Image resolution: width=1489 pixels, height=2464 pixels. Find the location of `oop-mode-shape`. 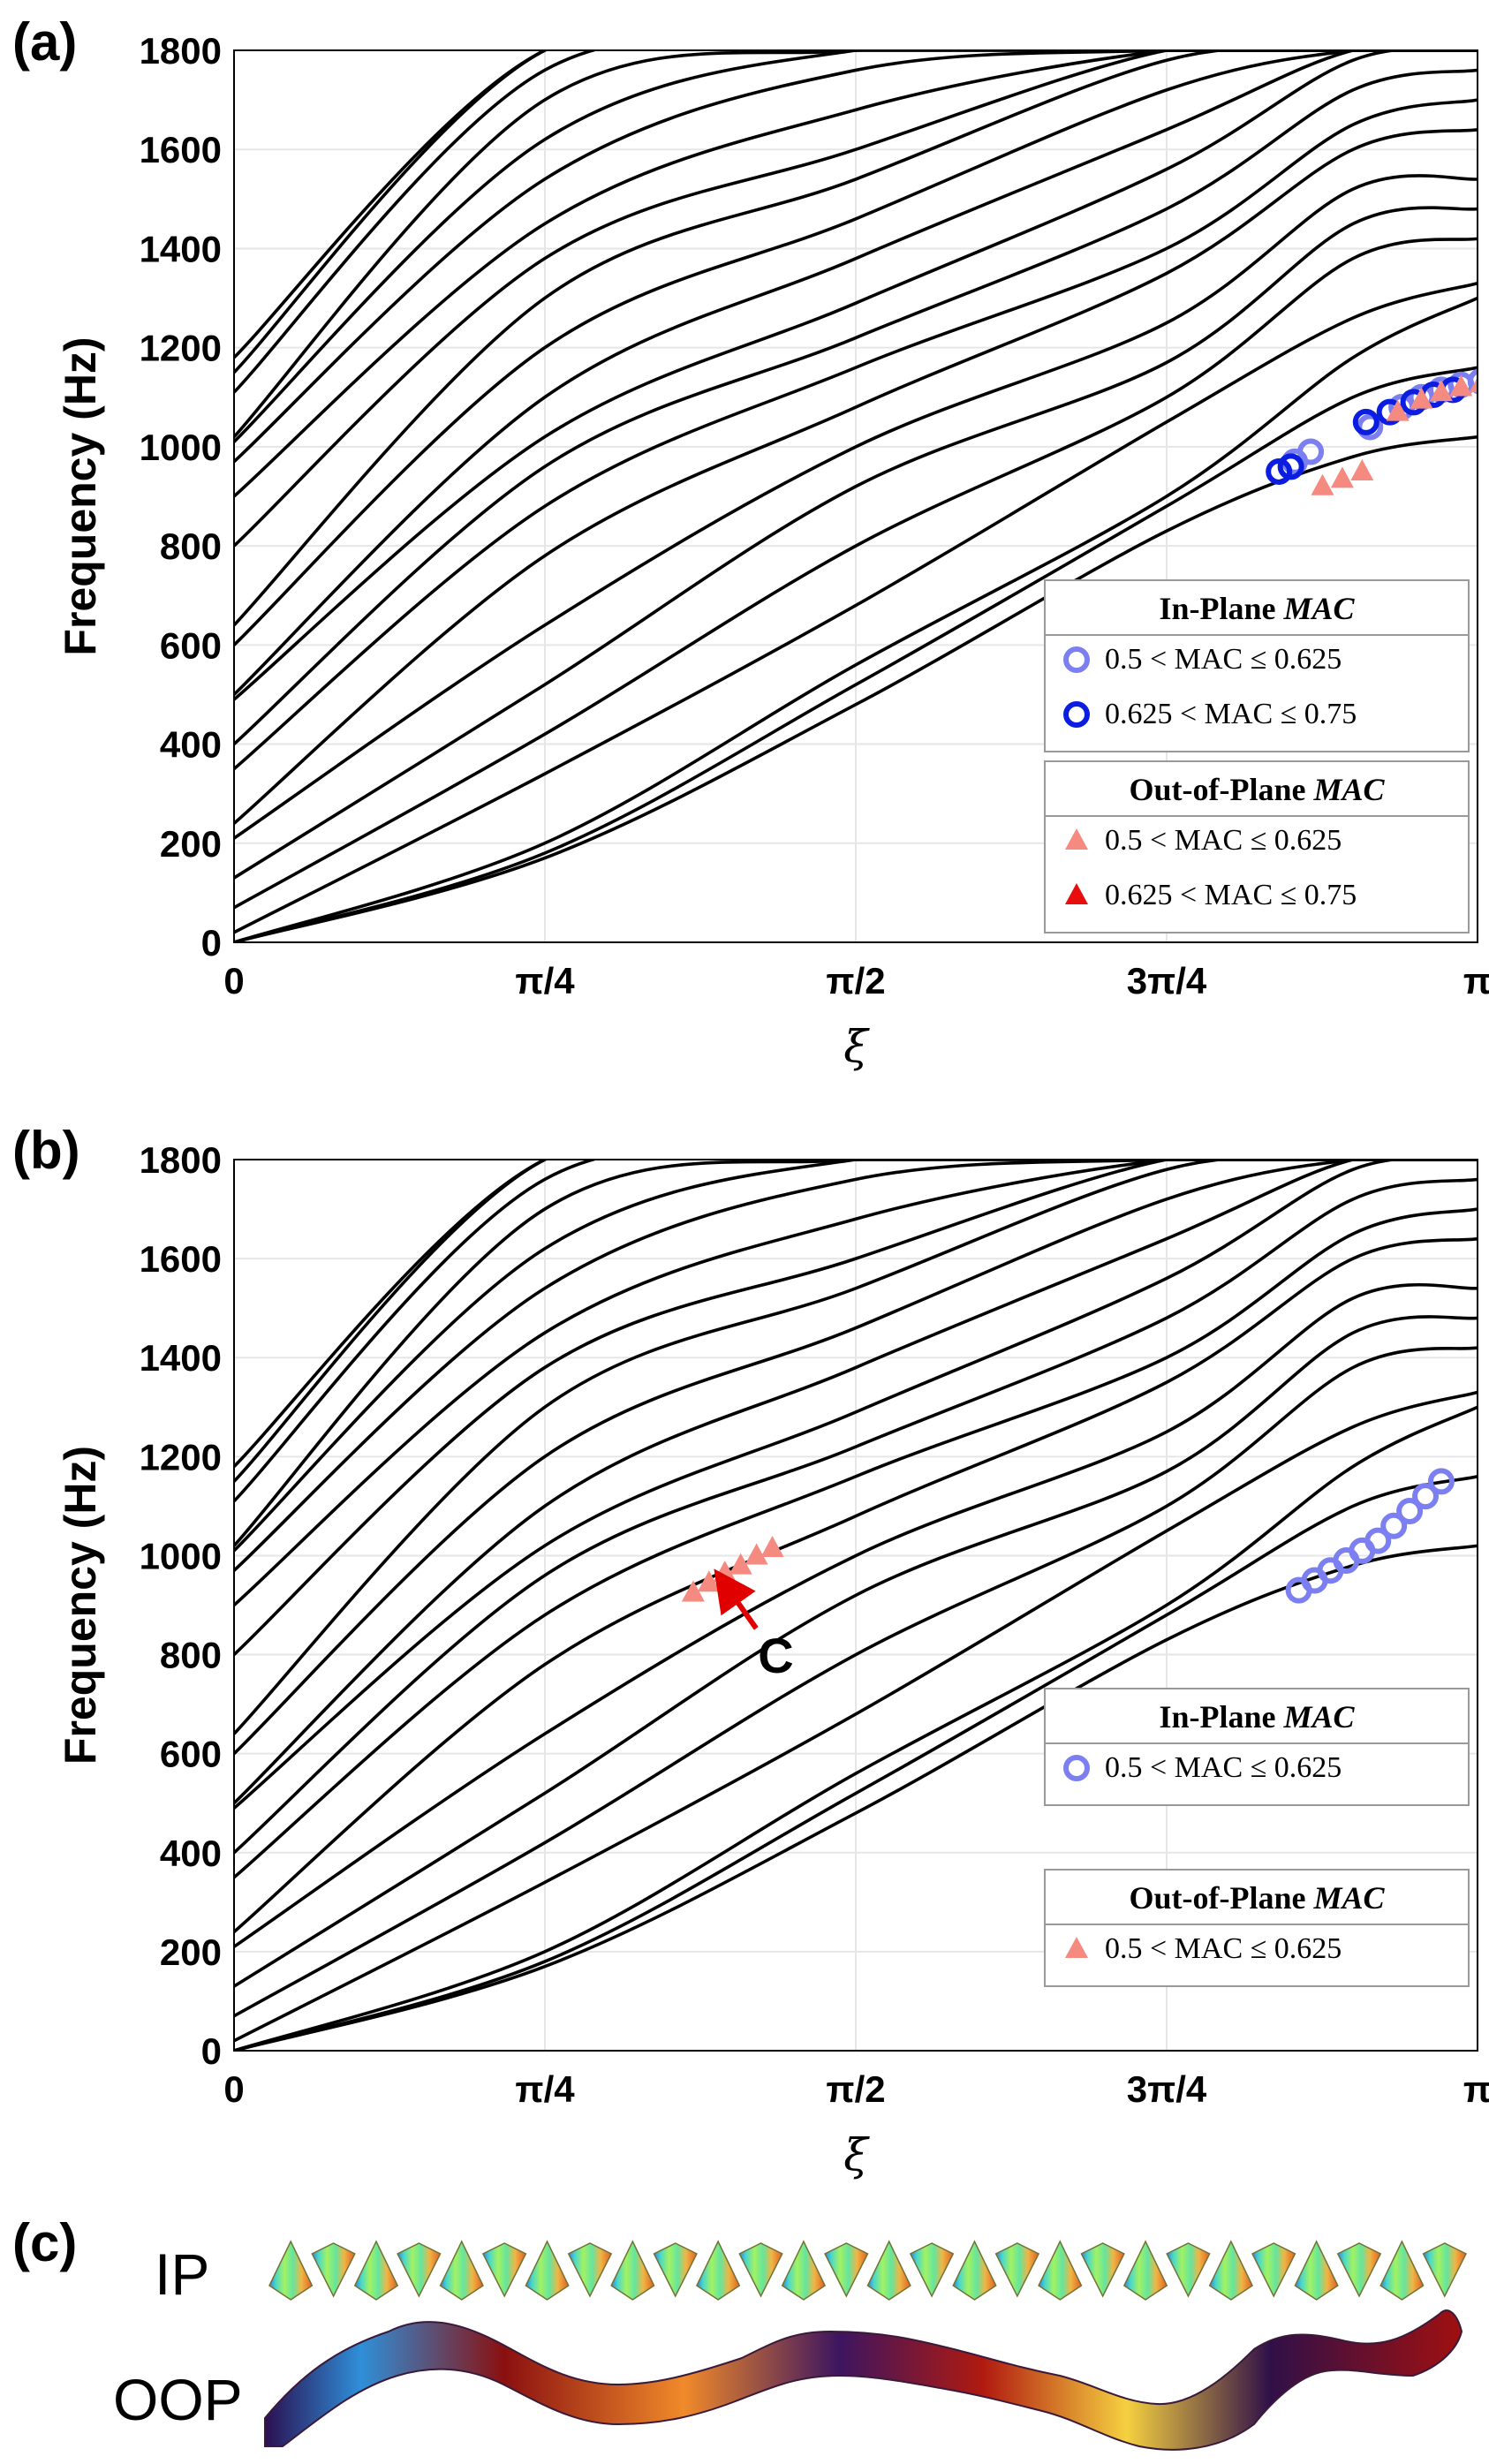

oop-mode-shape is located at coordinates (863, 2380).